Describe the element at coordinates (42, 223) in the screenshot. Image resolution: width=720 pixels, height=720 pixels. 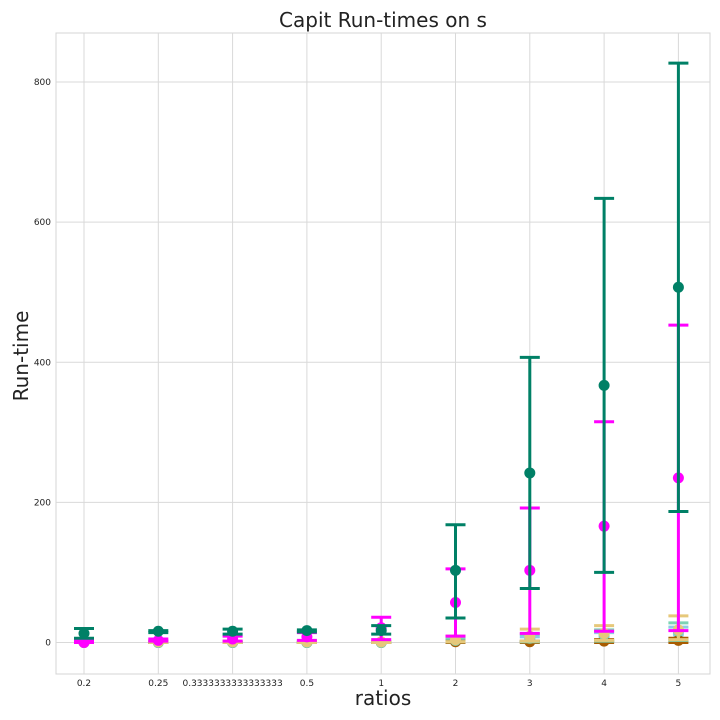
I see `y-tick-label: 600` at that location.